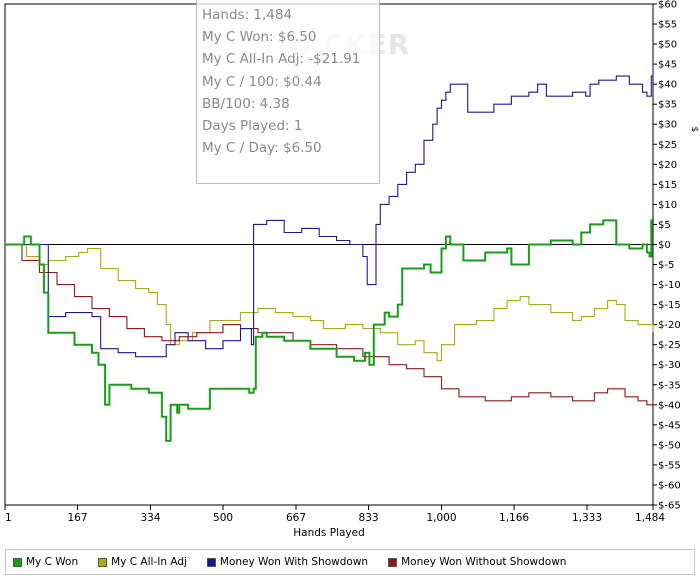 The width and height of the screenshot is (700, 580). What do you see at coordinates (669, 285) in the screenshot?
I see `y-tick-label: $-10` at bounding box center [669, 285].